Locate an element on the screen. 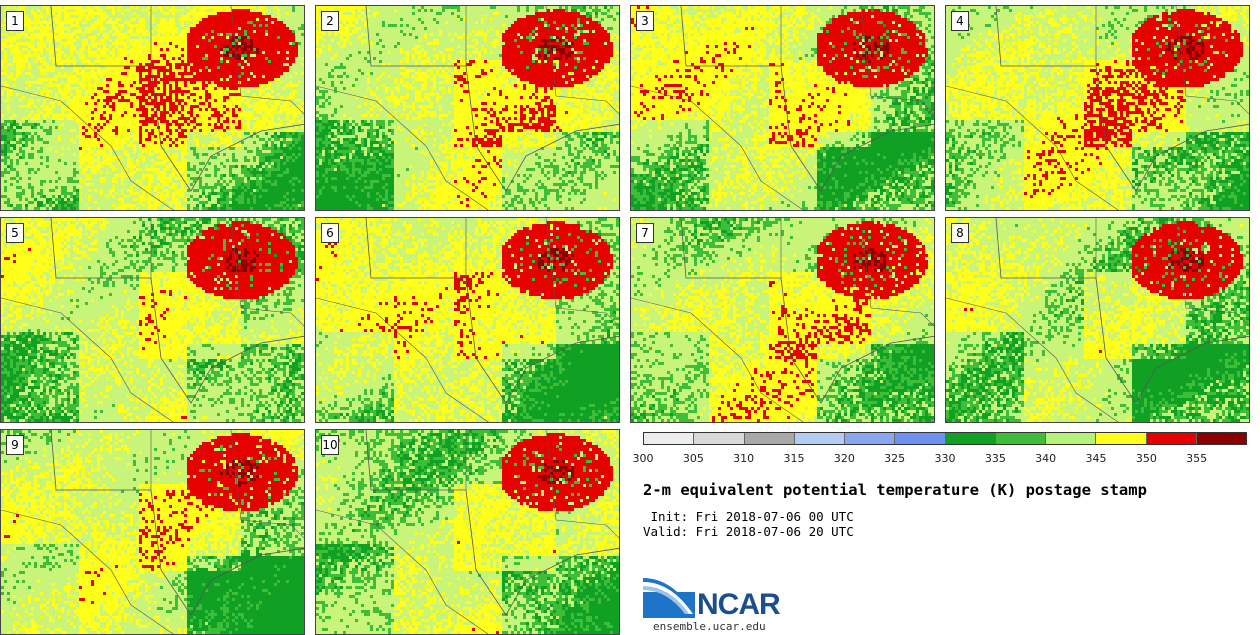 The width and height of the screenshot is (1260, 635). colorbar-tick-label: 310 is located at coordinates (743, 458).